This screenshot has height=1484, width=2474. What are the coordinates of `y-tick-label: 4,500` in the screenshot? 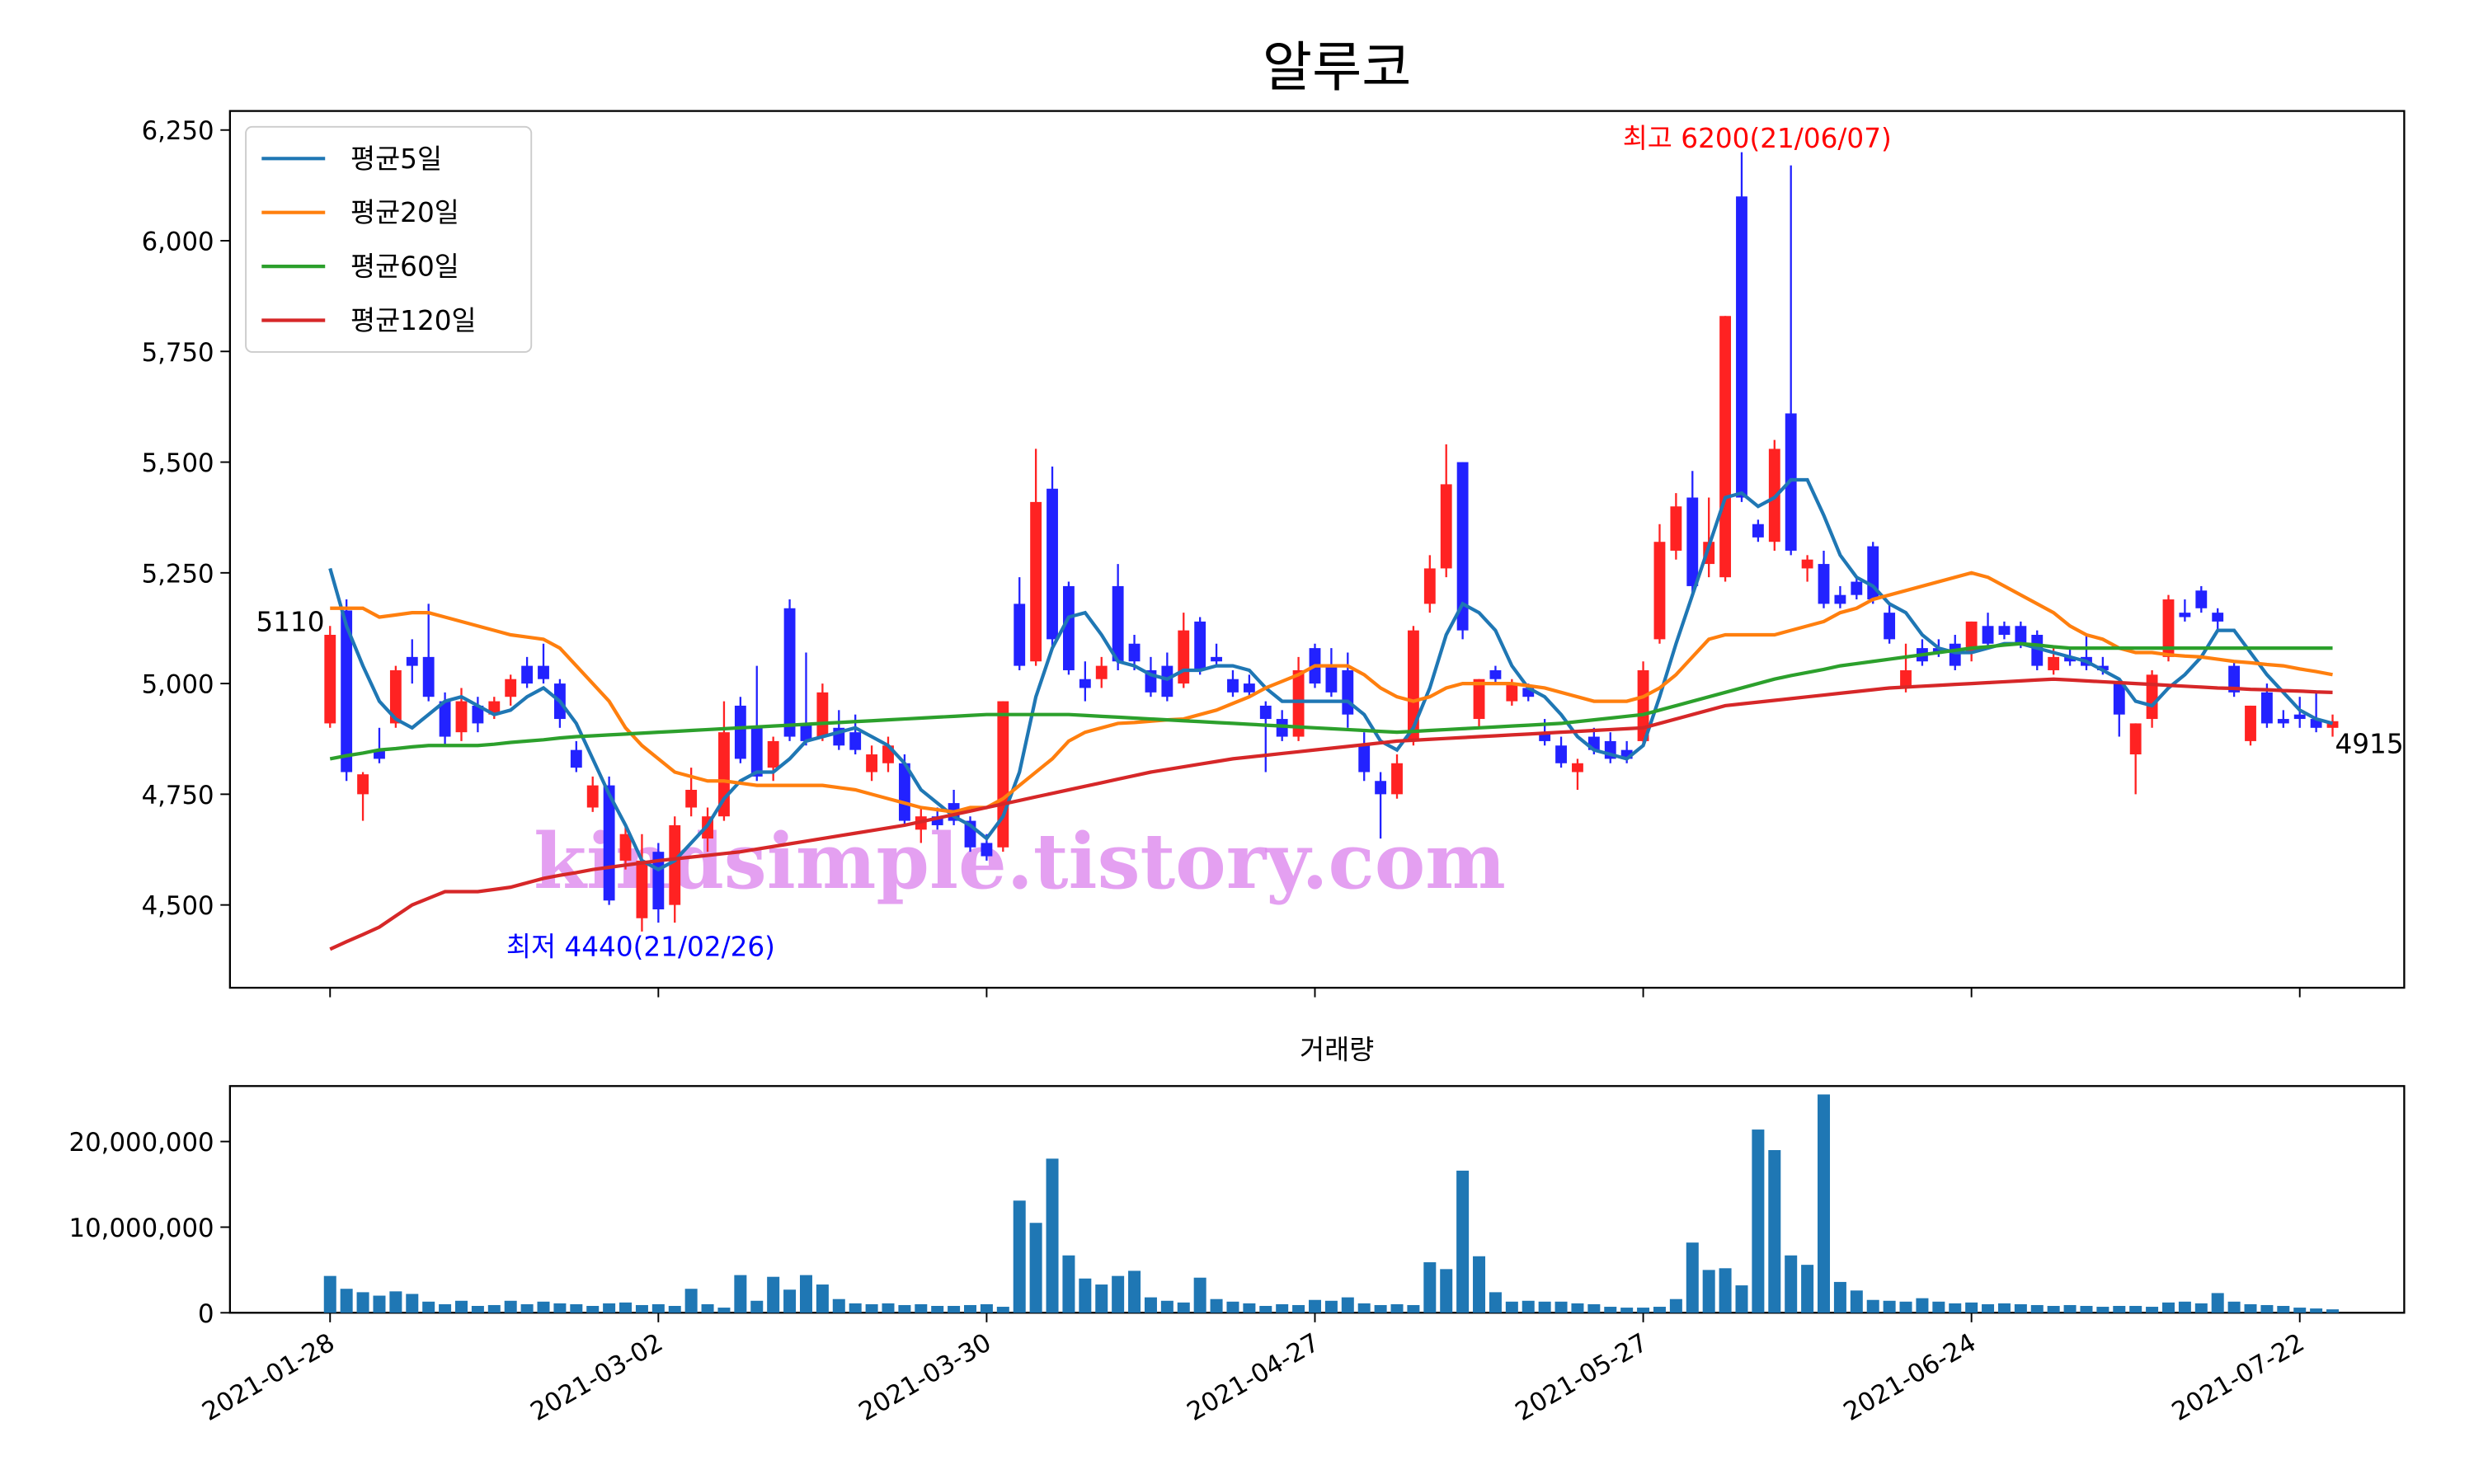 It's located at (178, 906).